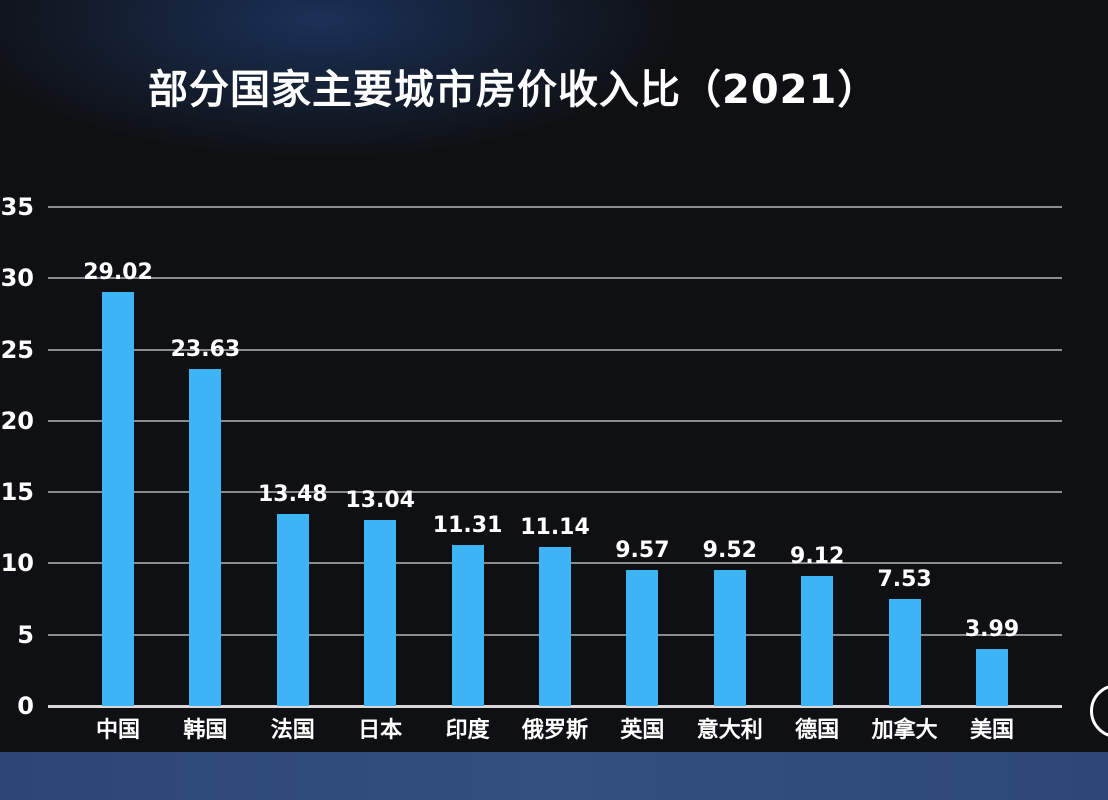  I want to click on x-category-label: 韩国, so click(205, 730).